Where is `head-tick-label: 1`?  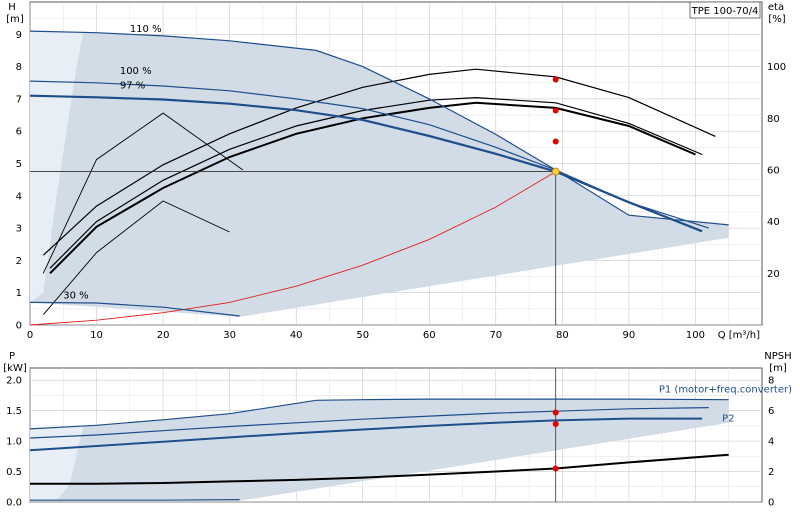 head-tick-label: 1 is located at coordinates (19, 293).